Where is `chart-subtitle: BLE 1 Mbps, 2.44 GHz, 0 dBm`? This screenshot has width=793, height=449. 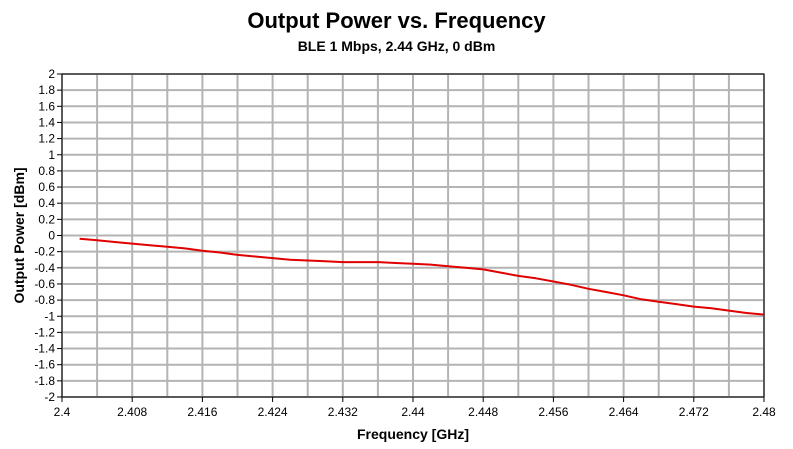 chart-subtitle: BLE 1 Mbps, 2.44 GHz, 0 dBm is located at coordinates (396, 46).